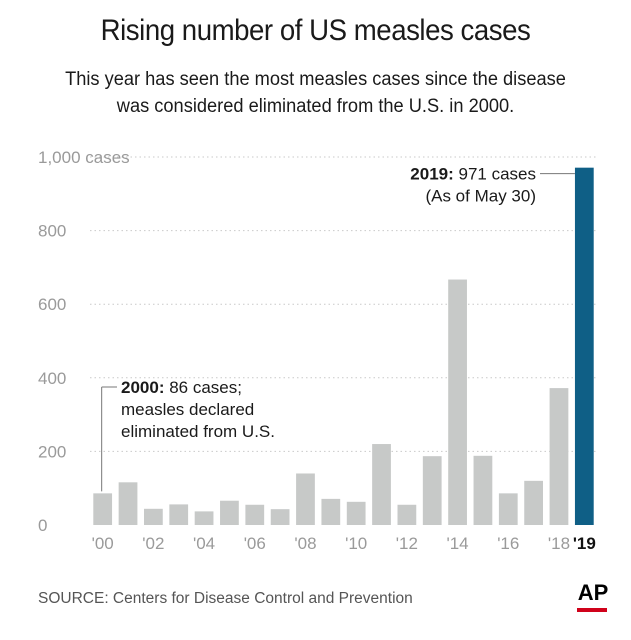  I want to click on x-tick-label: '06, so click(255, 543).